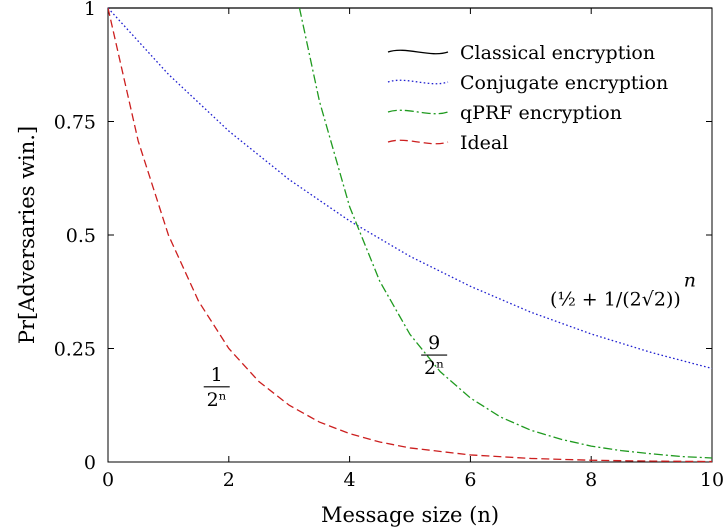  Describe the element at coordinates (470, 480) in the screenshot. I see `x-tick-label-3: 6` at that location.